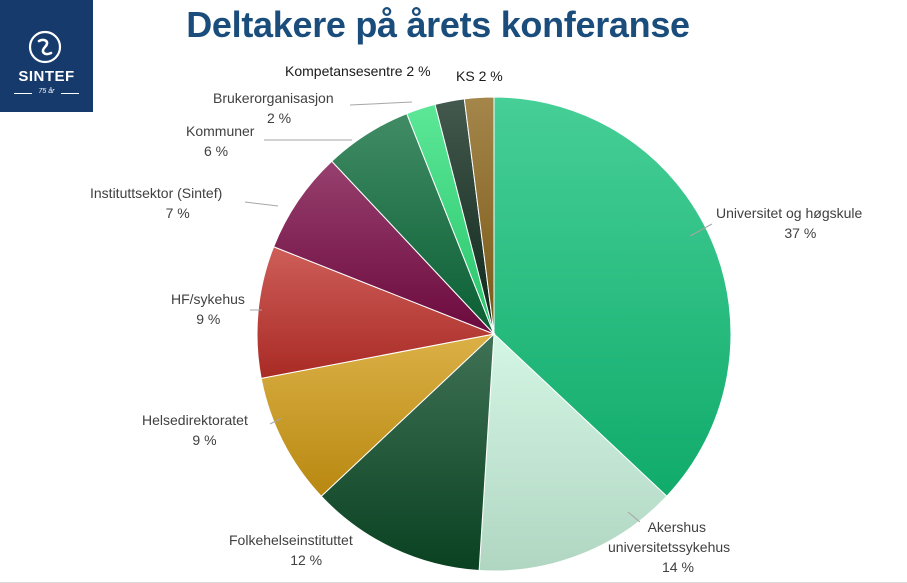  Describe the element at coordinates (789, 223) in the screenshot. I see `slice-label-1: Universitet og høgskule 37 %` at that location.